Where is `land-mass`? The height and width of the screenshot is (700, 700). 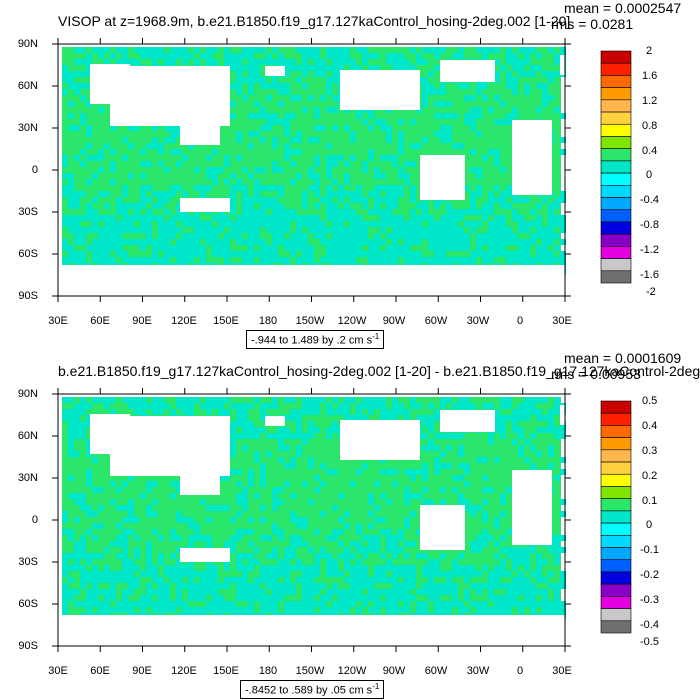
land-mass is located at coordinates (275, 421).